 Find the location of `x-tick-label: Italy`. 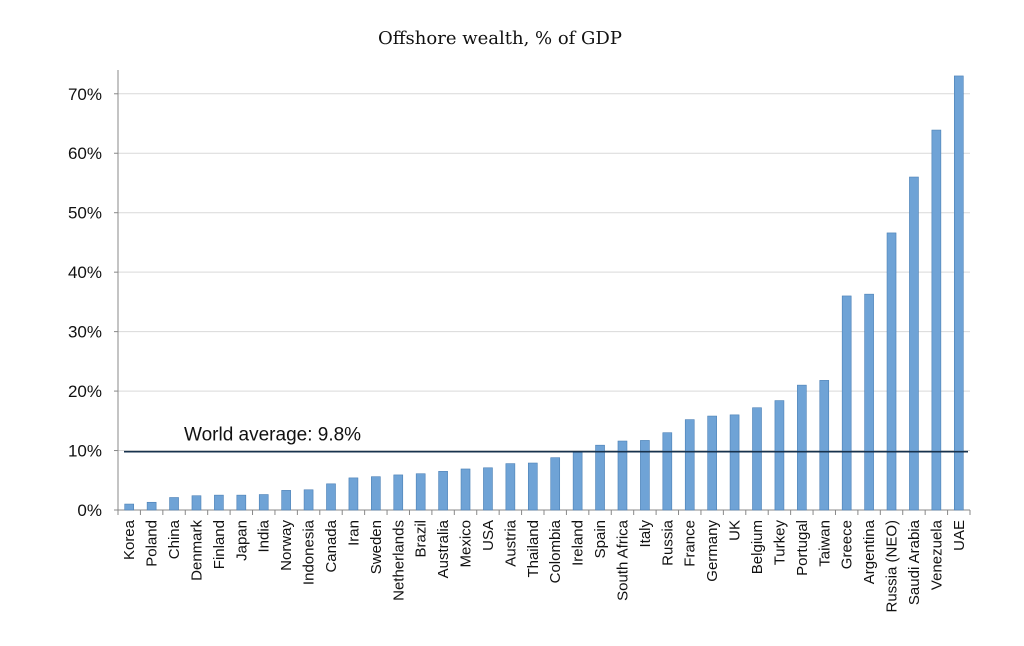

x-tick-label: Italy is located at coordinates (645, 534).